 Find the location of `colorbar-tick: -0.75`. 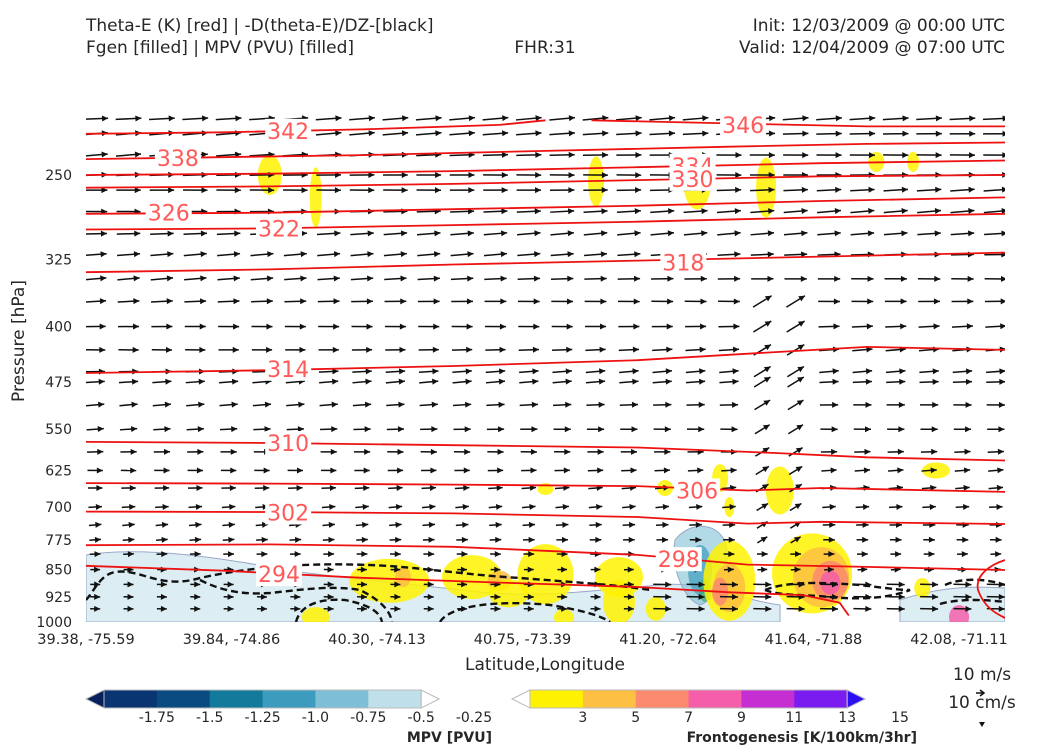

colorbar-tick: -0.75 is located at coordinates (368, 718).